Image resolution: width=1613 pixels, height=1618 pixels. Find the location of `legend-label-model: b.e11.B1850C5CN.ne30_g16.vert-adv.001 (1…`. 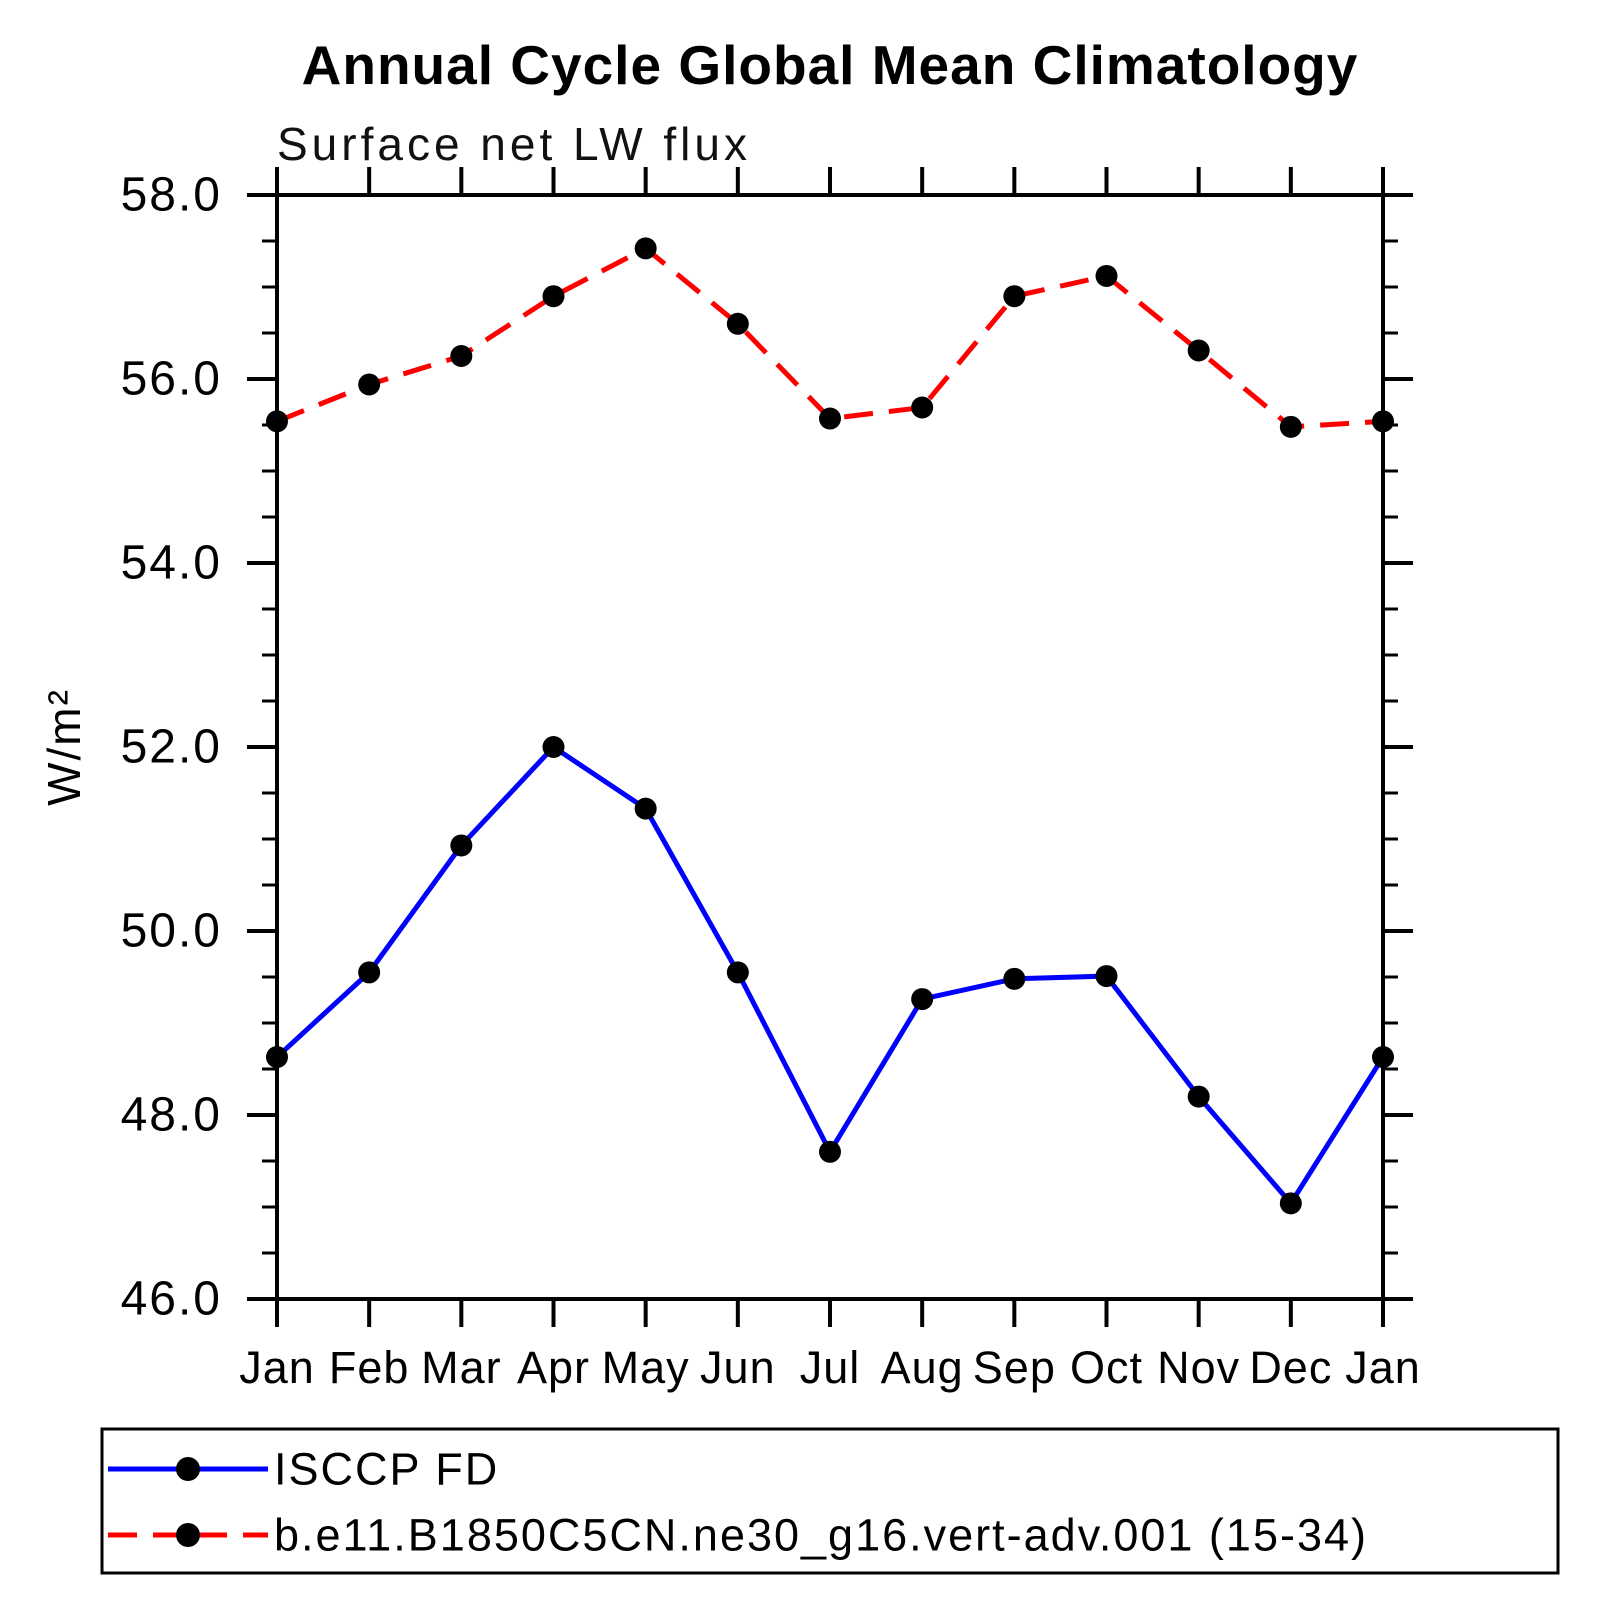

legend-label-model: b.e11.B1850C5CN.ne30_g16.vert-adv.001 (1… is located at coordinates (821, 1535).